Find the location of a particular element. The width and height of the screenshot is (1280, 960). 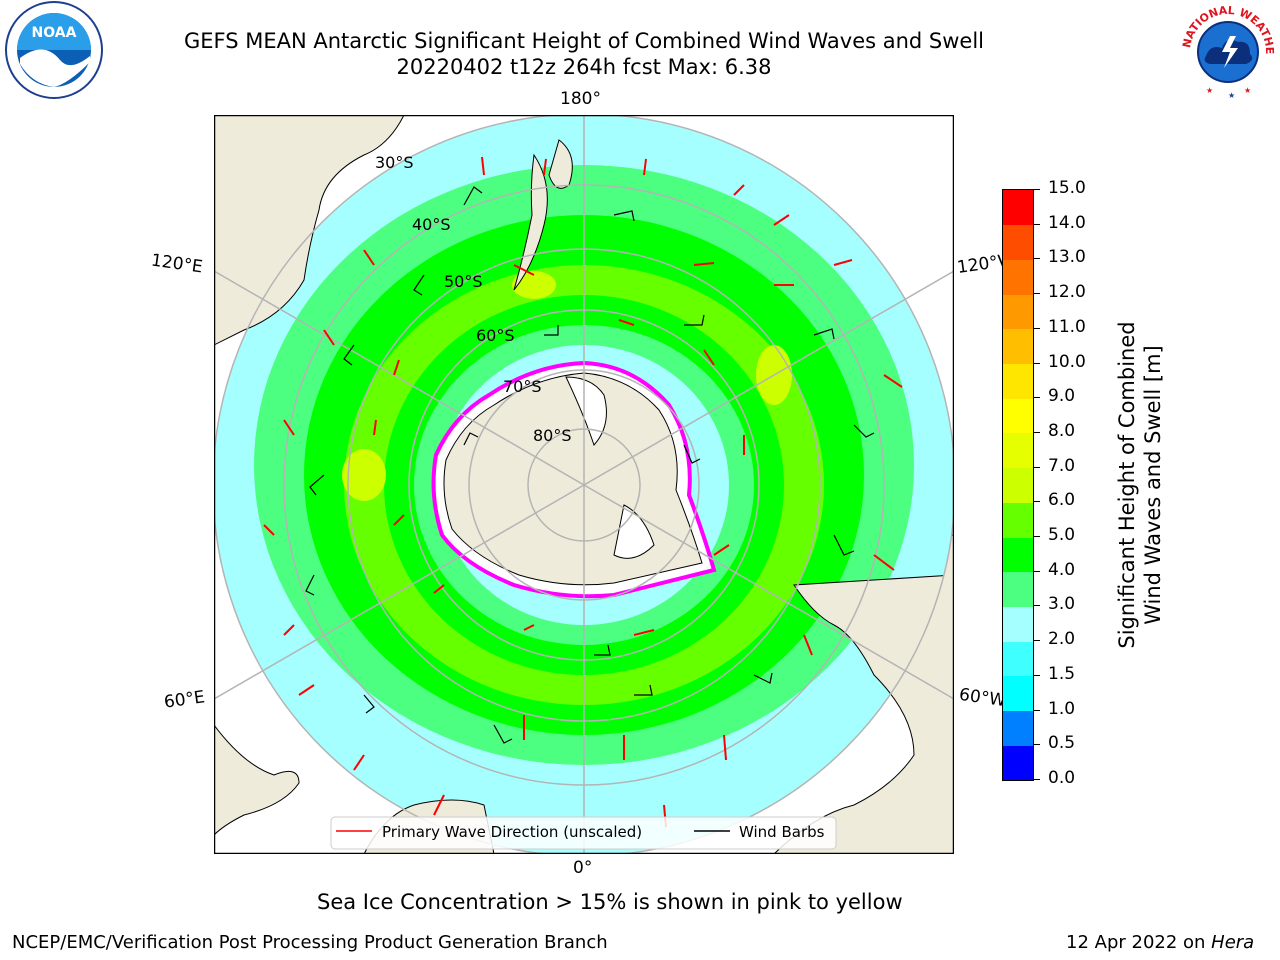

lon-60e: 60°E is located at coordinates (184, 700).